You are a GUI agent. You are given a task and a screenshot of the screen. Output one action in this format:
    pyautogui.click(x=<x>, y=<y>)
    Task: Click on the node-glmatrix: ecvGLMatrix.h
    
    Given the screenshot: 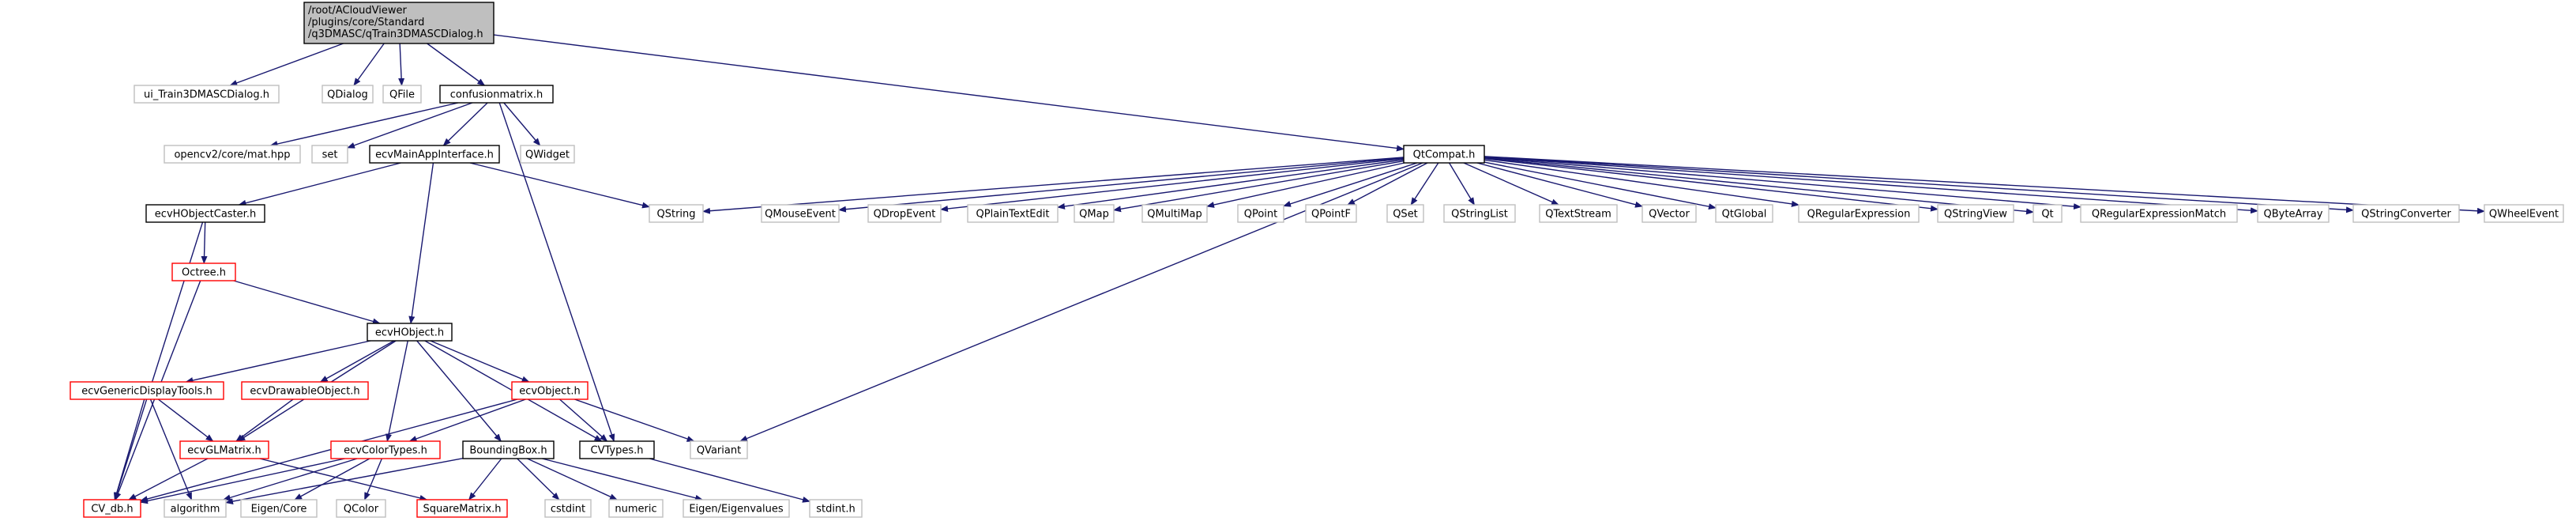 What is the action you would take?
    pyautogui.click(x=224, y=449)
    